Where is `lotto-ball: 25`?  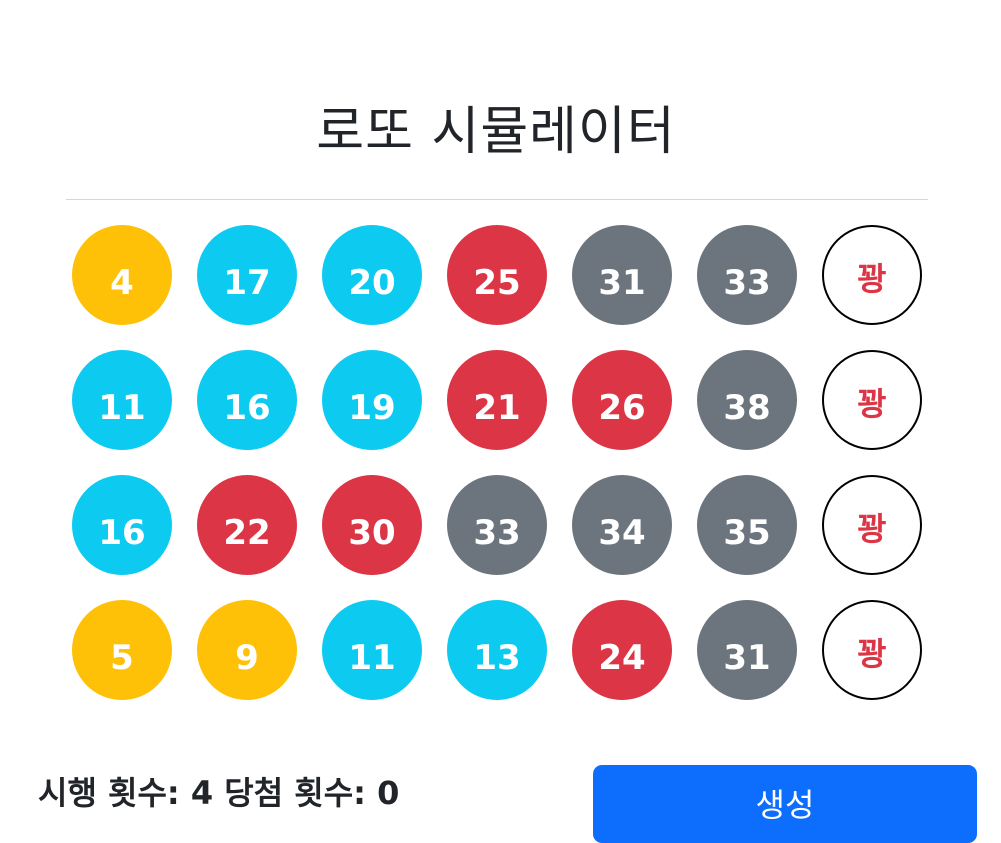 lotto-ball: 25 is located at coordinates (497, 275).